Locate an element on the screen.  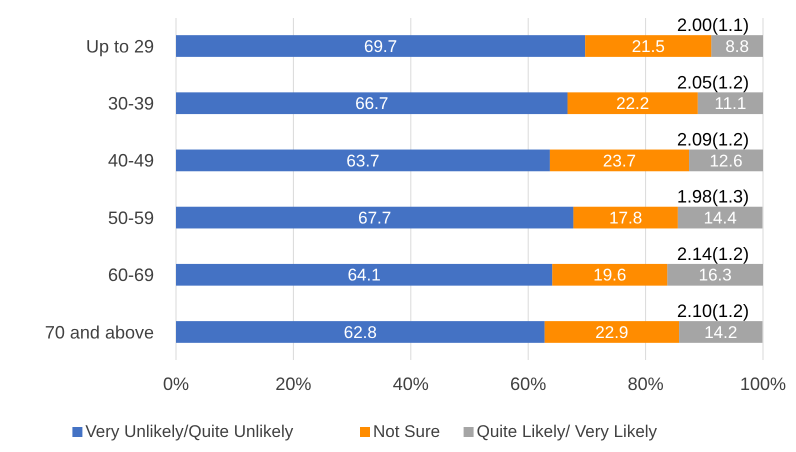
legend-label: Very Unlikely/Quite Unlikely is located at coordinates (189, 431).